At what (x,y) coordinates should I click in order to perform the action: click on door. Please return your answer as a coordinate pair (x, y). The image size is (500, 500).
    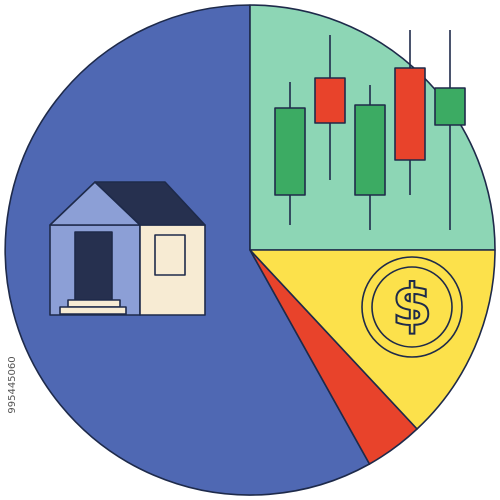
    Looking at the image, I should click on (93, 266).